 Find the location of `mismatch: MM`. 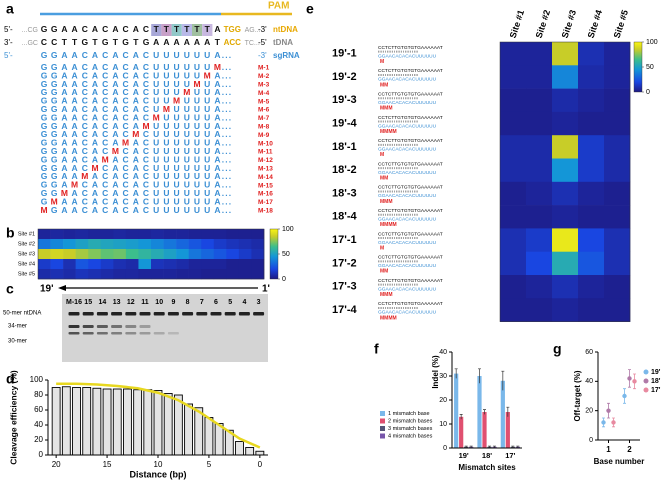

mismatch: MM is located at coordinates (384, 85).